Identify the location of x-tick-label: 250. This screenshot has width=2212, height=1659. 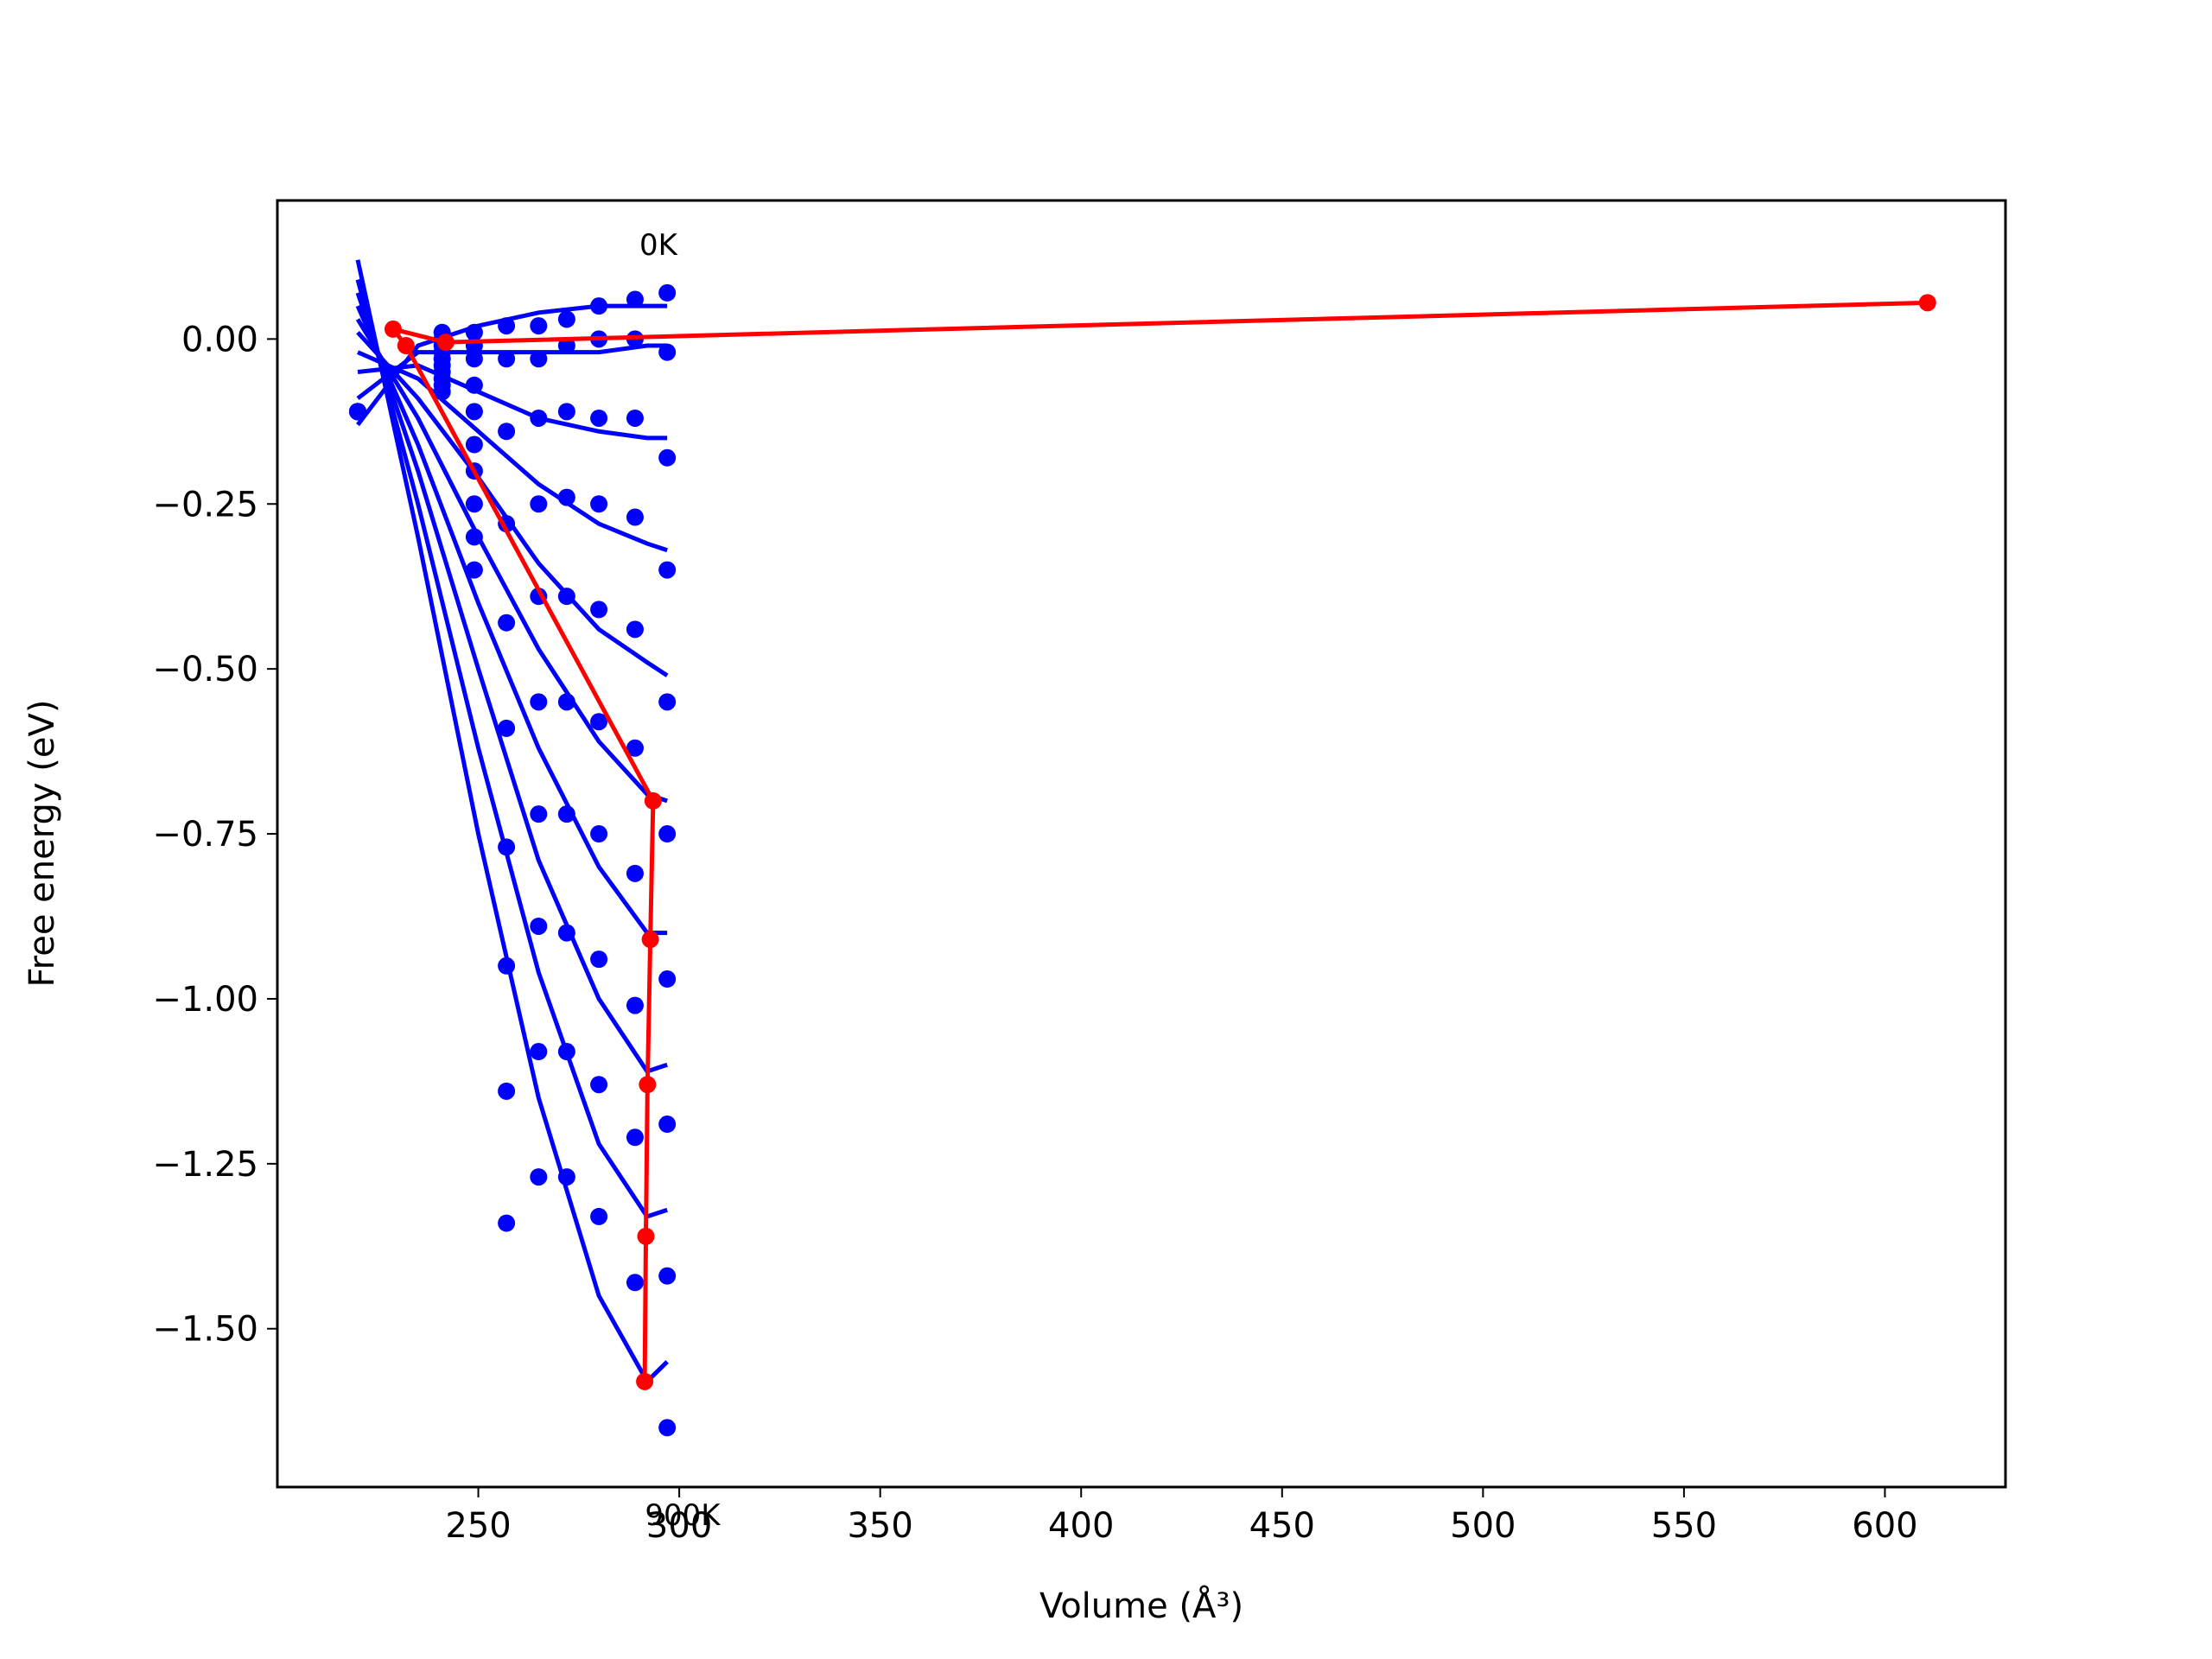
(478, 1526).